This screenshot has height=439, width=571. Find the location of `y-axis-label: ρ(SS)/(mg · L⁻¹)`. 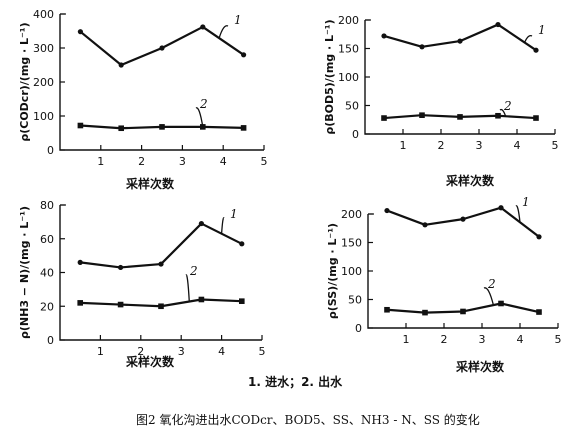

y-axis-label: ρ(SS)/(mg · L⁻¹) is located at coordinates (332, 271).